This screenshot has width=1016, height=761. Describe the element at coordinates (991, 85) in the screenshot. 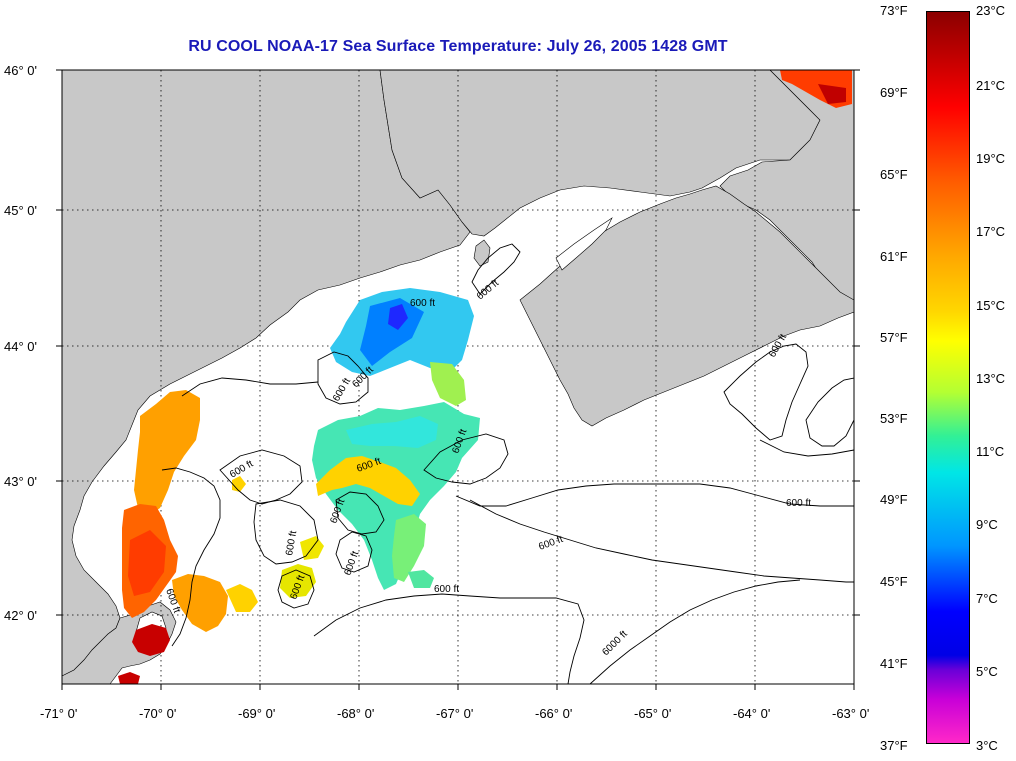

I see `c-label: 21°C` at that location.